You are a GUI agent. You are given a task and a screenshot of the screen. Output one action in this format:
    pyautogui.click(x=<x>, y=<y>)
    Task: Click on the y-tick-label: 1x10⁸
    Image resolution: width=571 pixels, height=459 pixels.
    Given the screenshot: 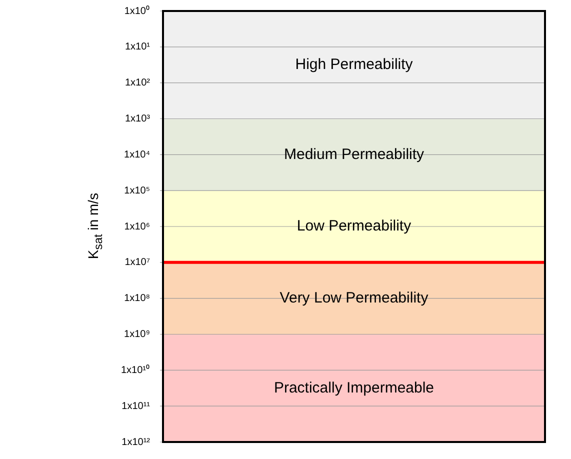 What is the action you would take?
    pyautogui.click(x=137, y=298)
    